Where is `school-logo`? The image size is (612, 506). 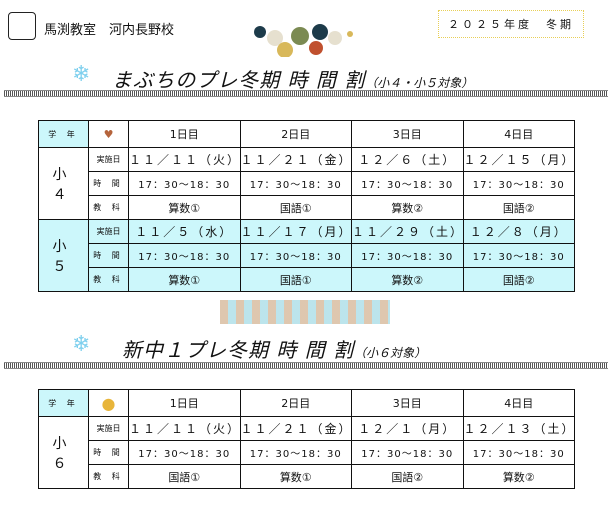
school-logo is located at coordinates (22, 26).